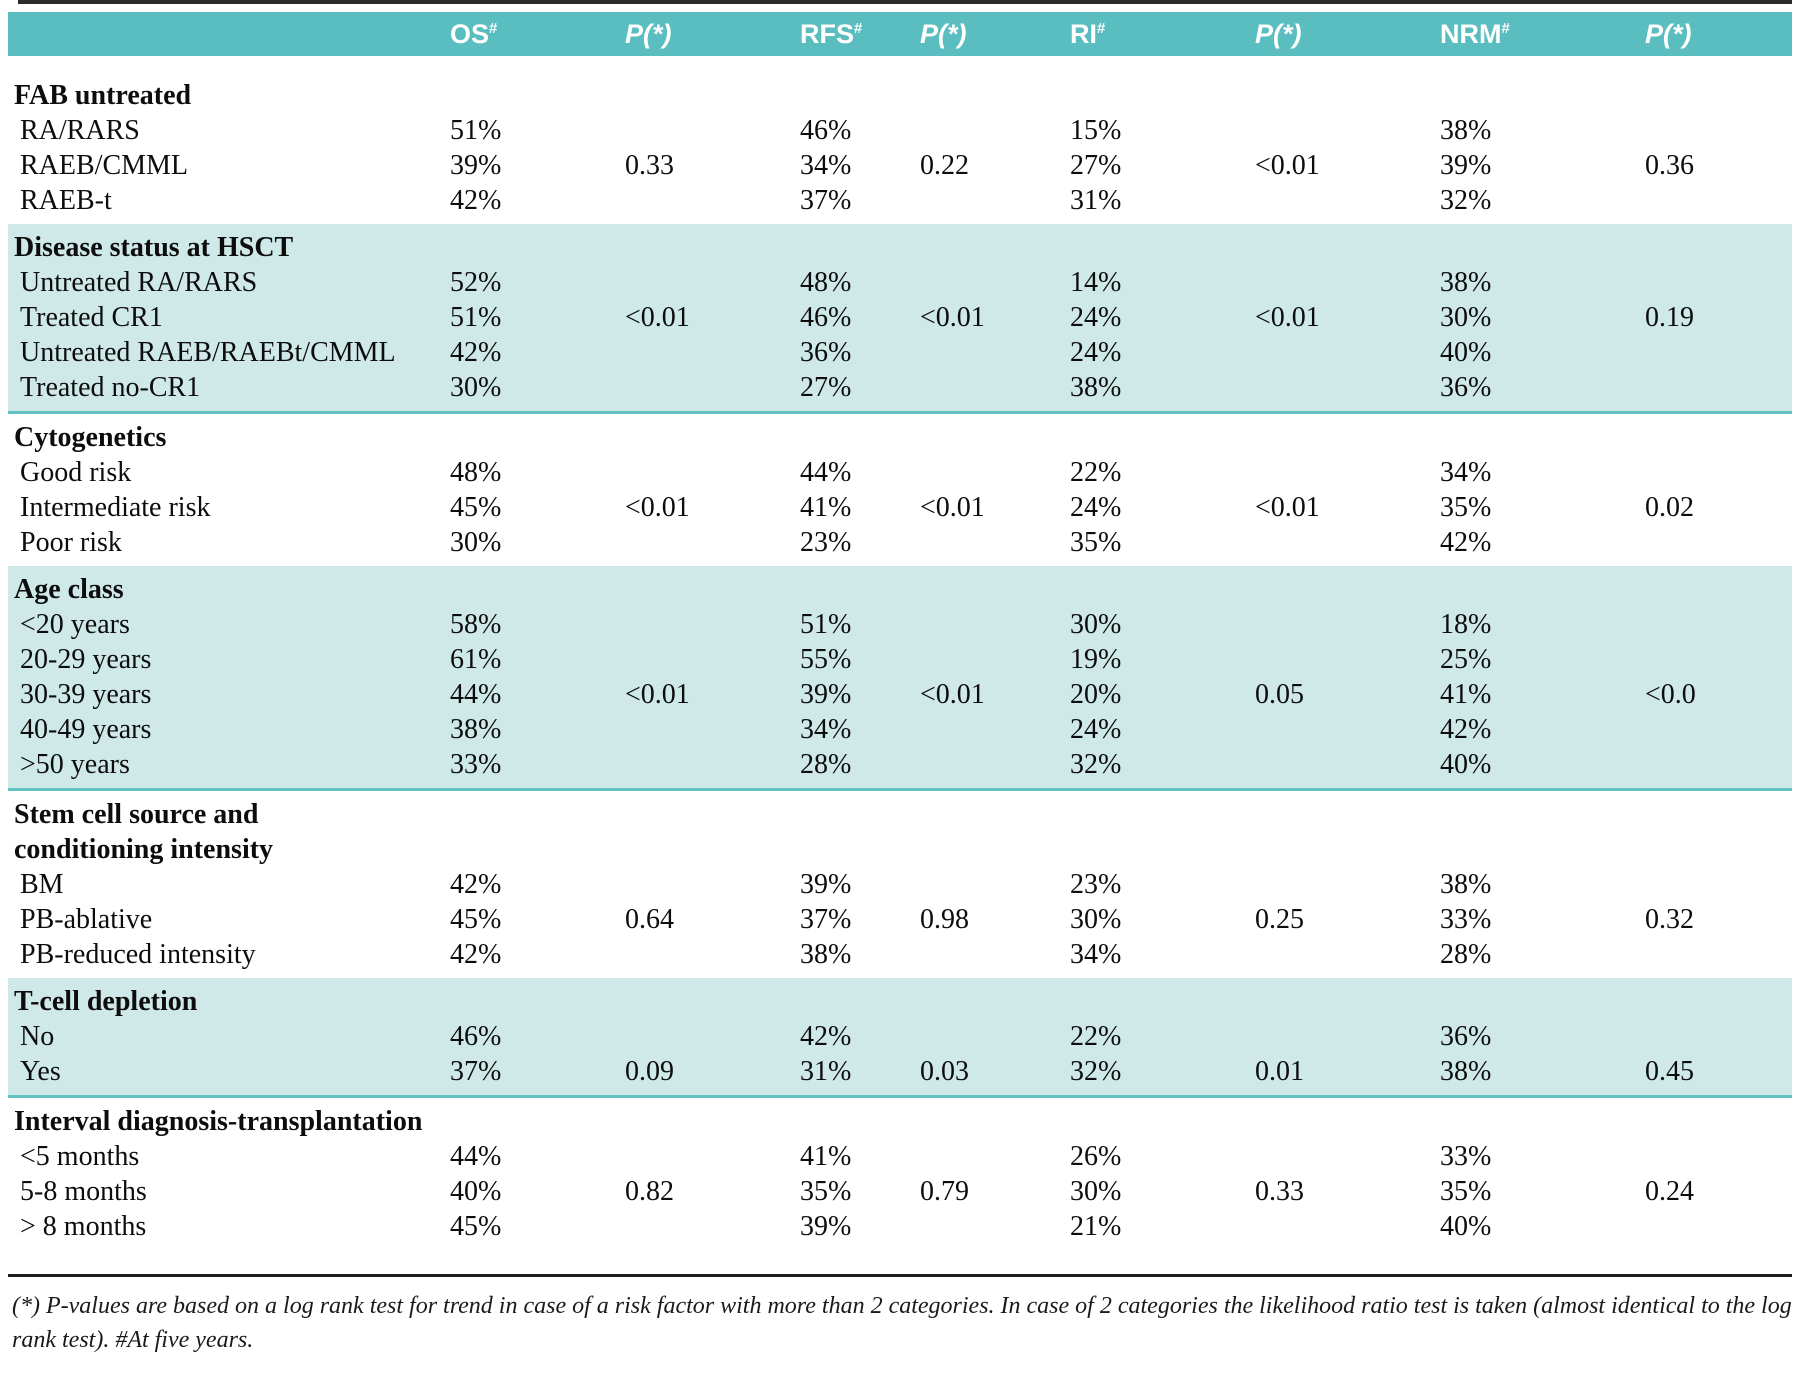  What do you see at coordinates (1279, 919) in the screenshot?
I see `cell-p-ri: 0.25` at bounding box center [1279, 919].